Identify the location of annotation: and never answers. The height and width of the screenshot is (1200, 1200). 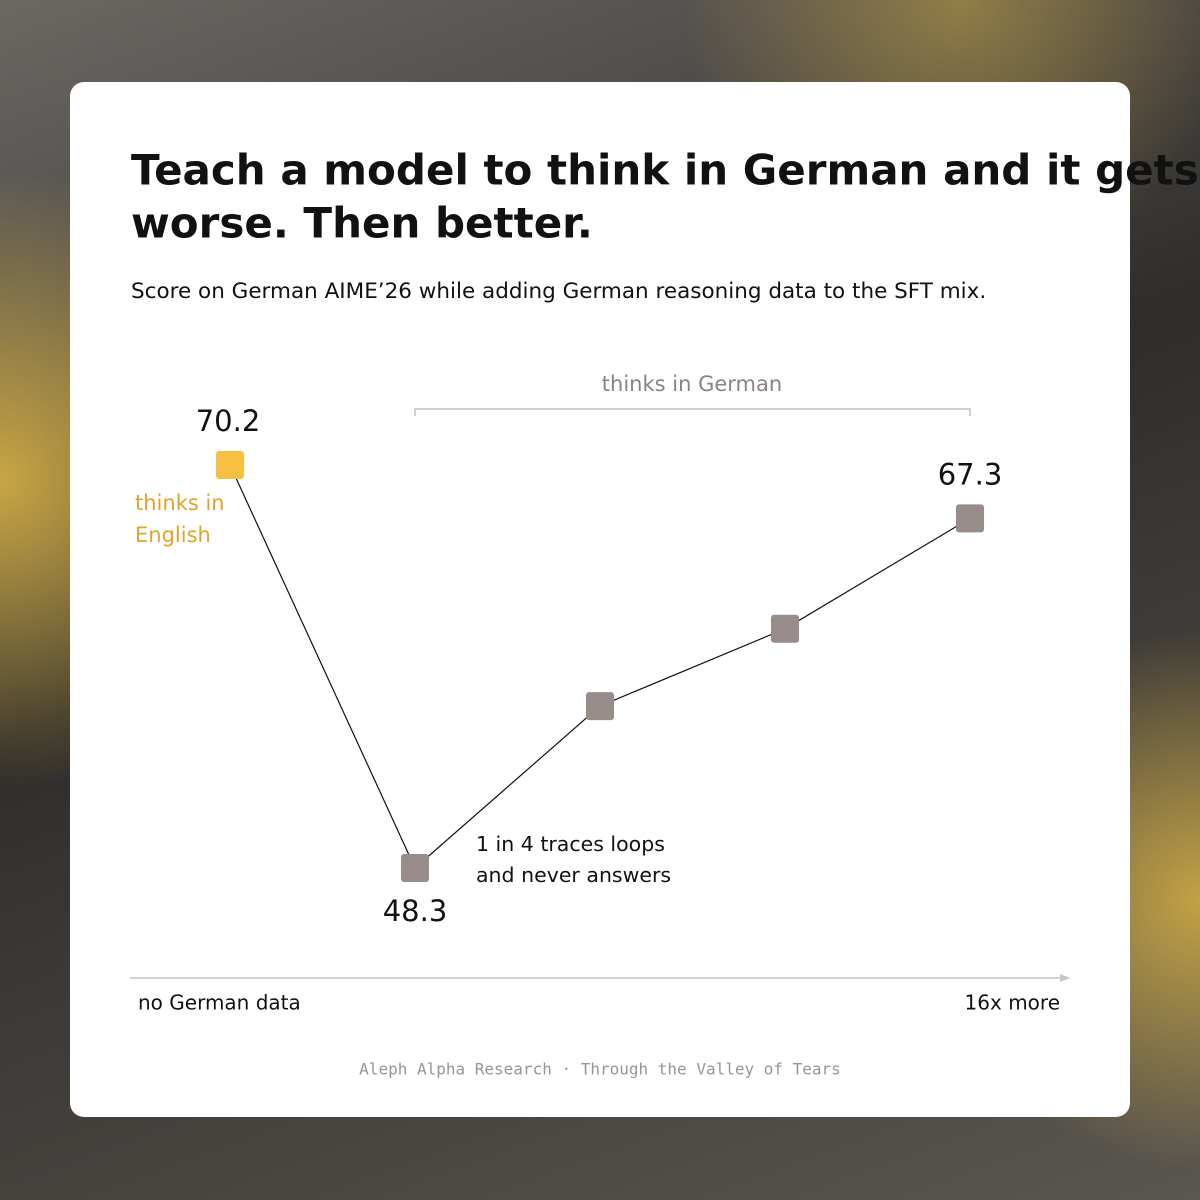
(573, 875).